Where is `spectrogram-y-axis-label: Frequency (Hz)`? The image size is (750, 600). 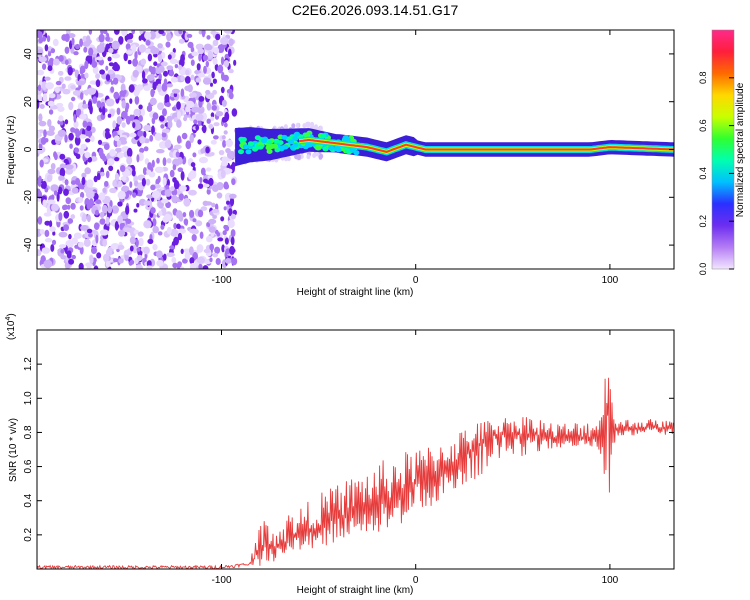 spectrogram-y-axis-label: Frequency (Hz) is located at coordinates (11, 150).